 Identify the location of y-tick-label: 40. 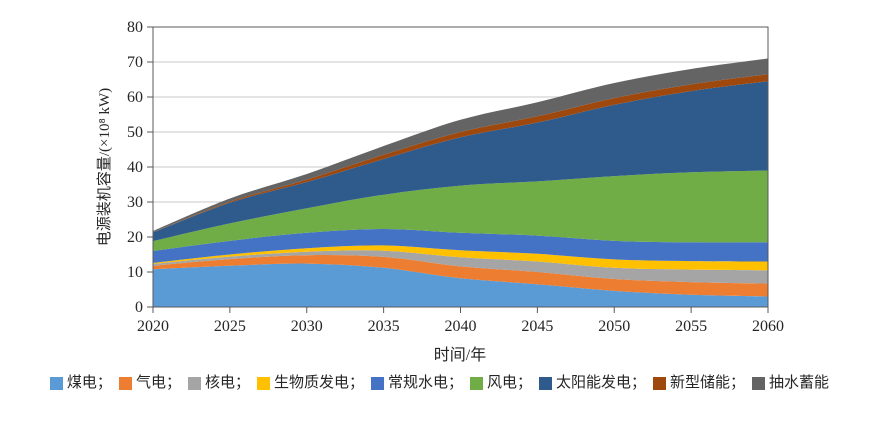
(135, 167).